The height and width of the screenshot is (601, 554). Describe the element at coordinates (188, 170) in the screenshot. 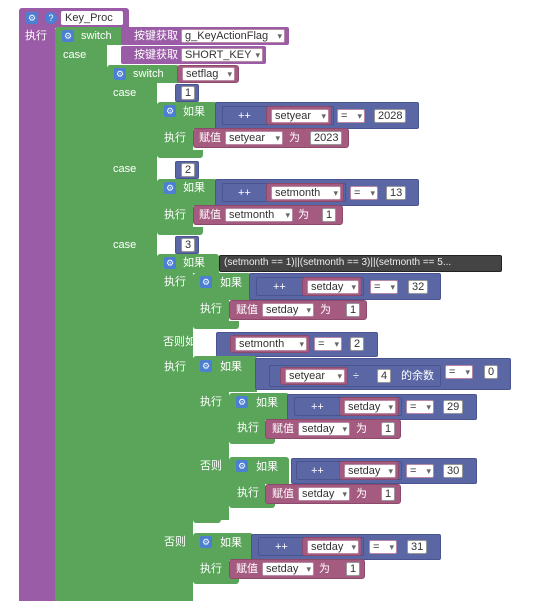

I see `case-value-2: 2` at that location.